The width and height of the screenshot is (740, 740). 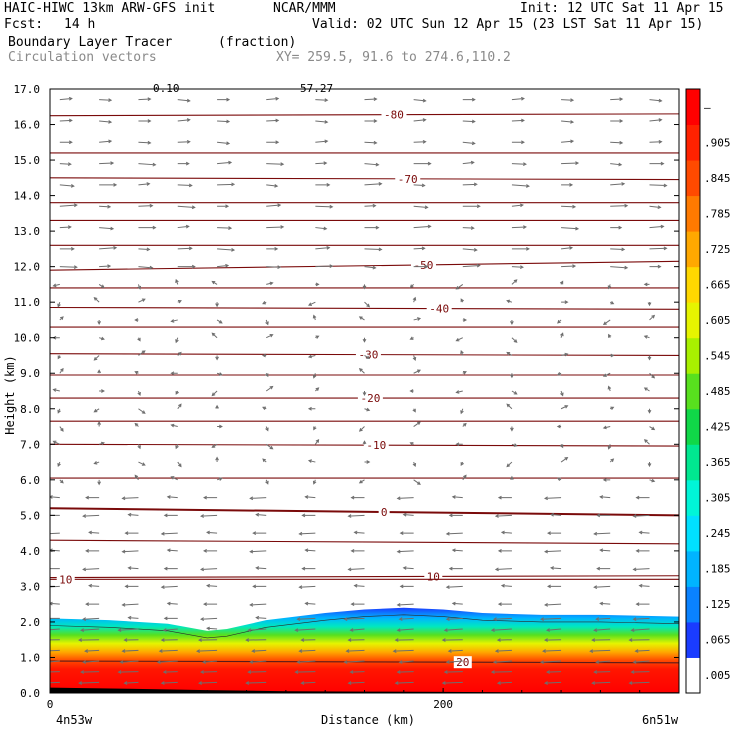 What do you see at coordinates (717, 320) in the screenshot?
I see `colorbar-label-10: .605` at bounding box center [717, 320].